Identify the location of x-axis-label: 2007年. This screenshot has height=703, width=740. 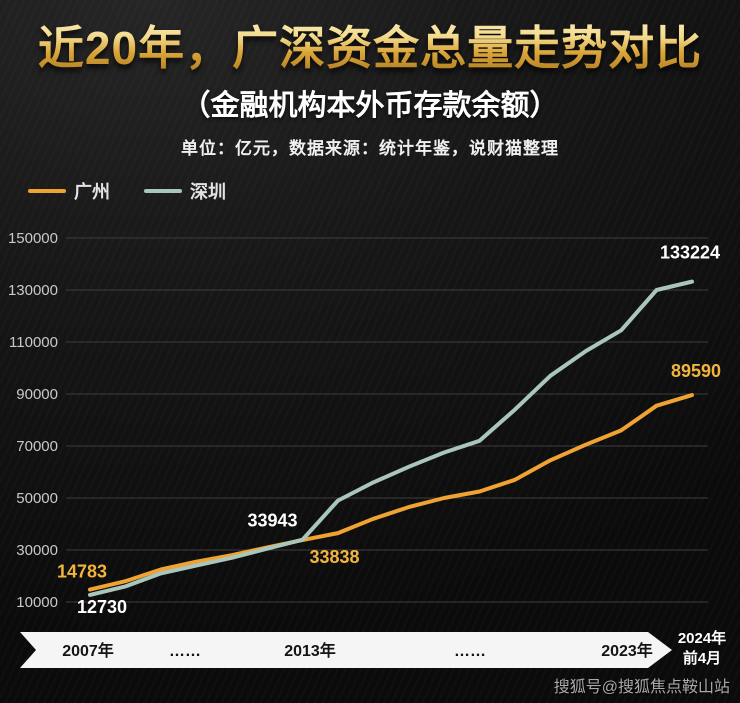
(88, 650).